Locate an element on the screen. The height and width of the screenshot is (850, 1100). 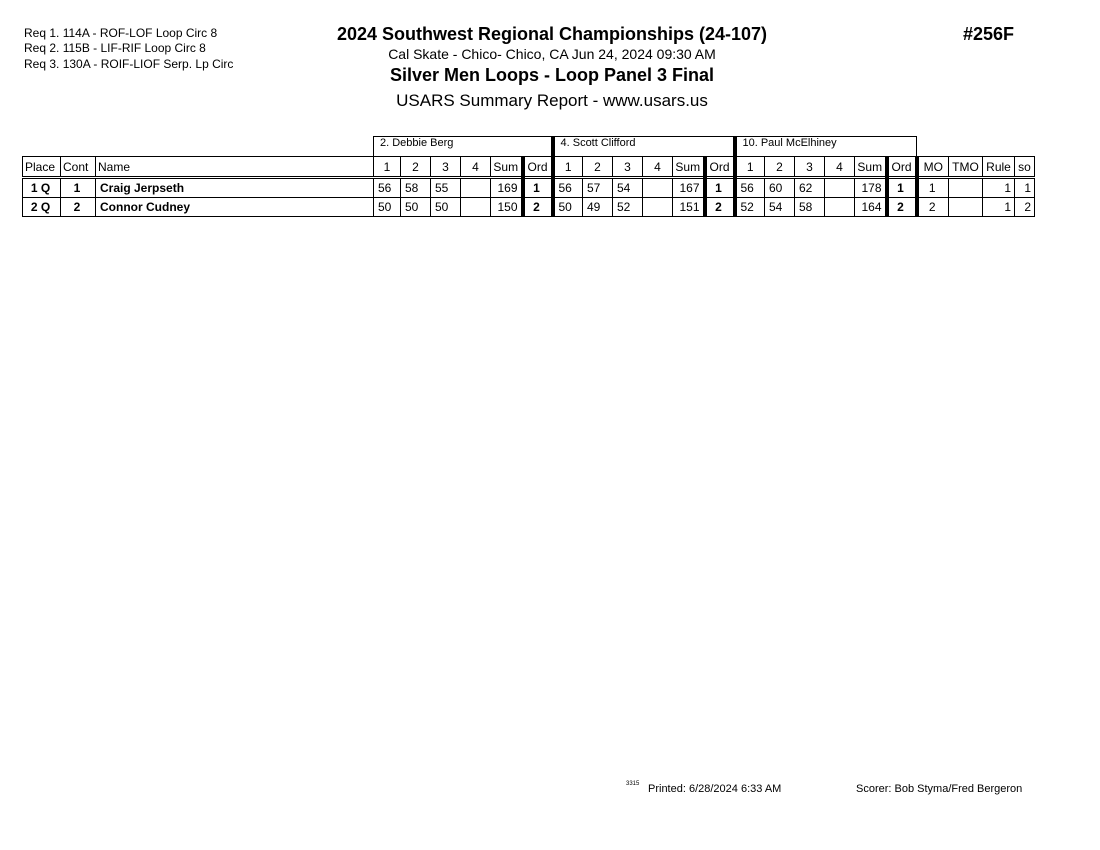
judge-name: 10. Paul McElhiney is located at coordinates (824, 146).